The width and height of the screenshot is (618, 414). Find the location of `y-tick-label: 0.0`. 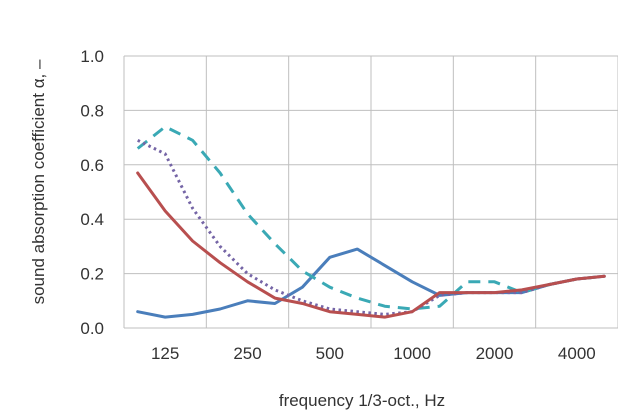

y-tick-label: 0.0 is located at coordinates (92, 328).